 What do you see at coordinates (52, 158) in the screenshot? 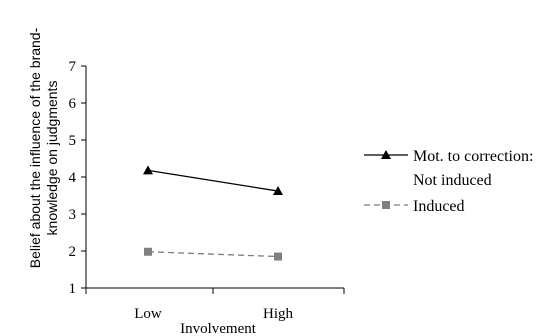
I see `y-axis-title-line-2: knowledge on judgments` at bounding box center [52, 158].